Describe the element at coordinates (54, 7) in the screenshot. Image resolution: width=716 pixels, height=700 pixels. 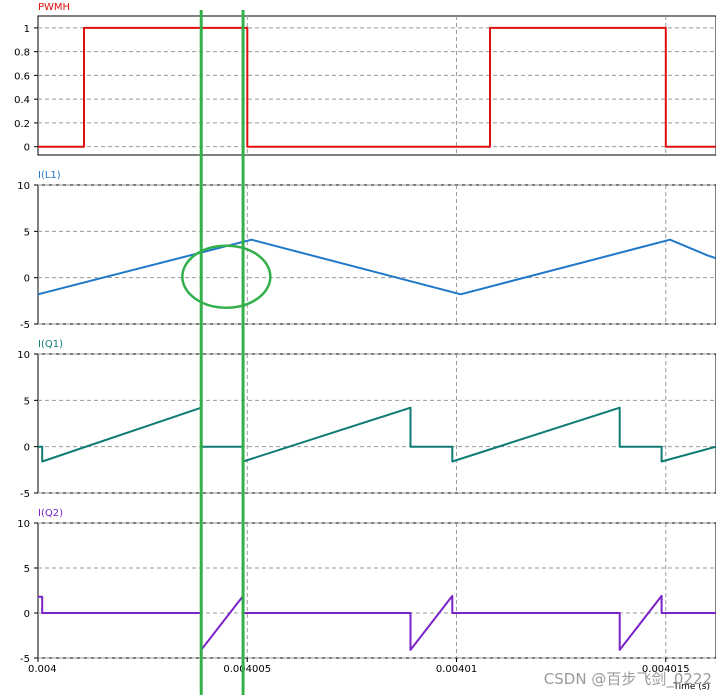
I see `panel-title: PWMH` at that location.